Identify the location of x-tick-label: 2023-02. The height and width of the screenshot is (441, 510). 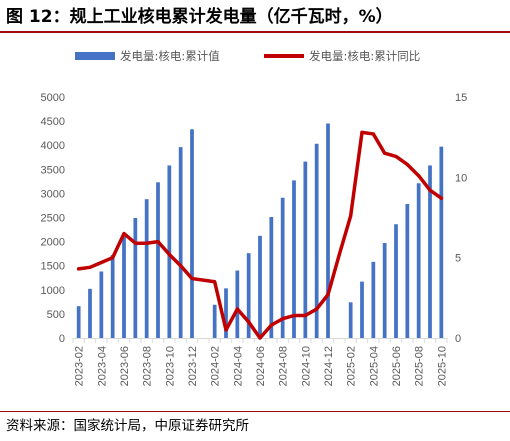
(80, 366).